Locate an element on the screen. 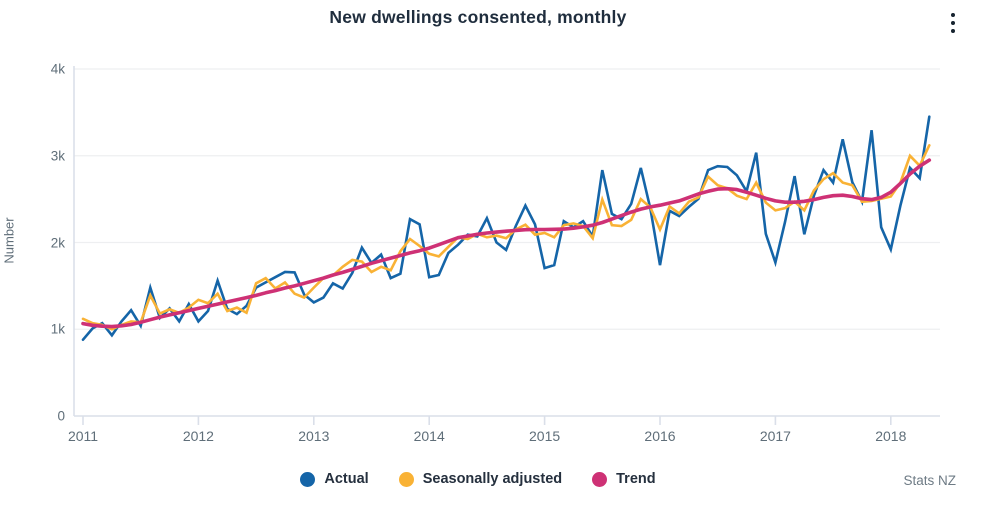 Image resolution: width=1006 pixels, height=511 pixels. x-tick-label: 2016 is located at coordinates (660, 436).